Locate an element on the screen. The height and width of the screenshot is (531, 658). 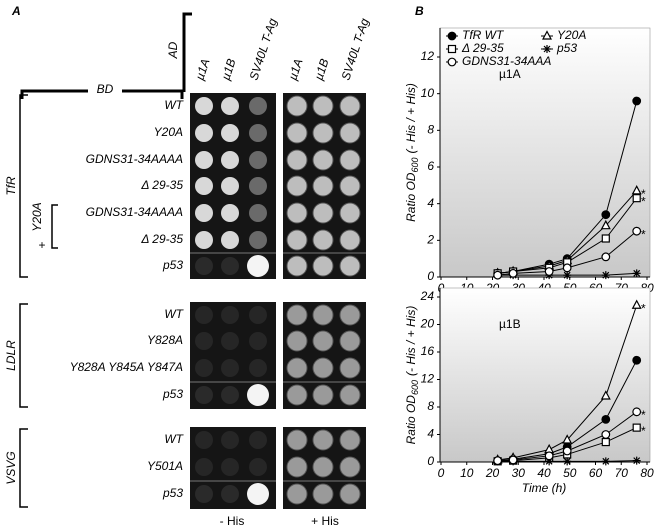
x-tick-label: 20 is located at coordinates (492, 473).